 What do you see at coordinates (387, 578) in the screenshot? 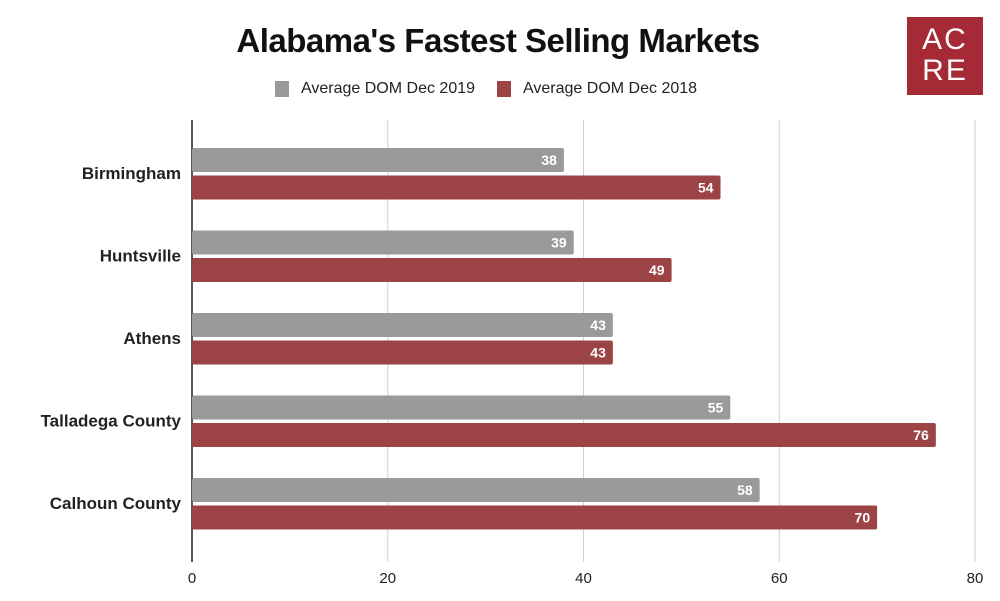
I see `x-tick-label: 20` at bounding box center [387, 578].